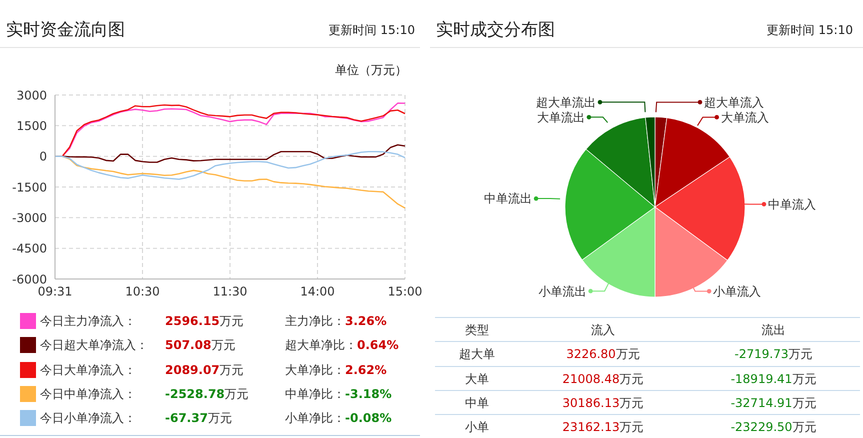  Describe the element at coordinates (200, 345) in the screenshot. I see `text: 507.08万元` at that location.